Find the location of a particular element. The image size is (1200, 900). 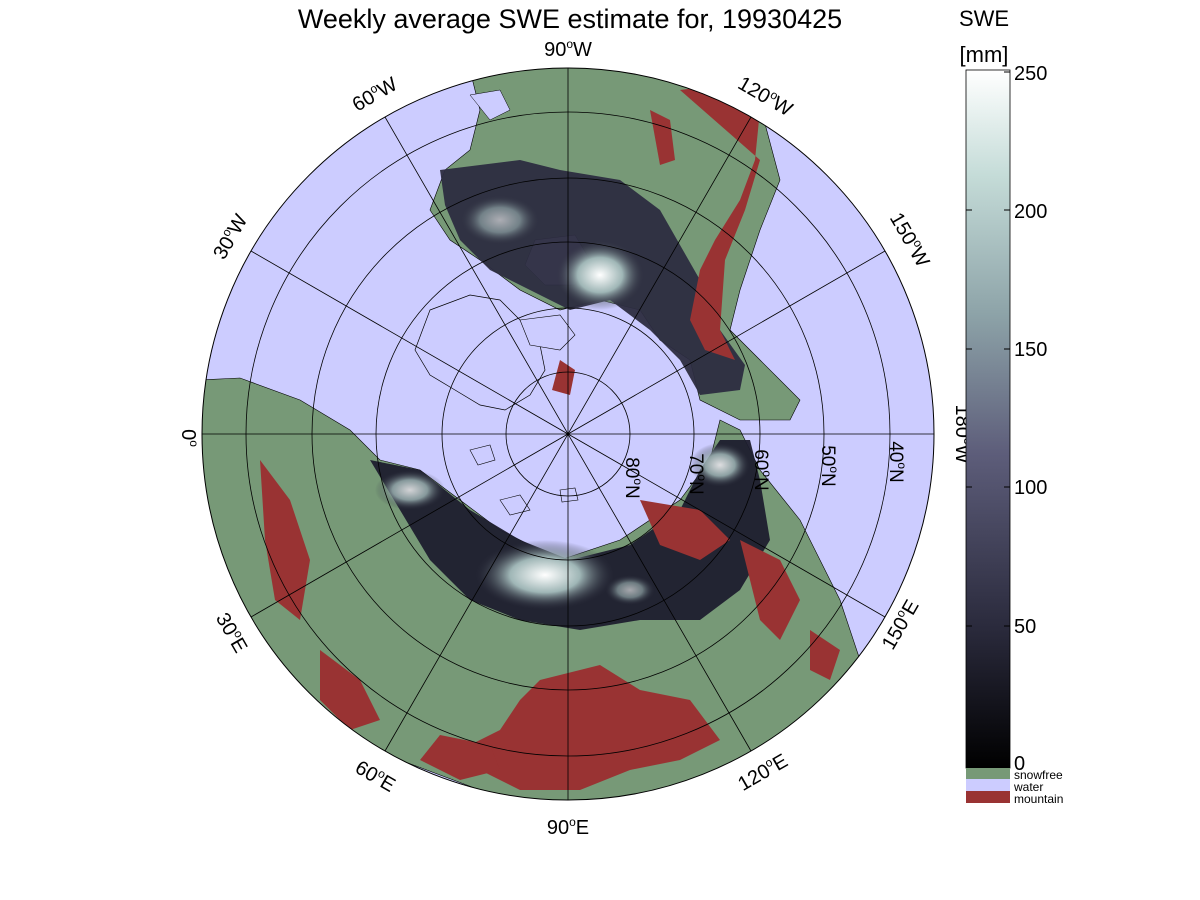

colorbar-tick-labels: 250 200 150 100 50 0 is located at coordinates (1030, 419).